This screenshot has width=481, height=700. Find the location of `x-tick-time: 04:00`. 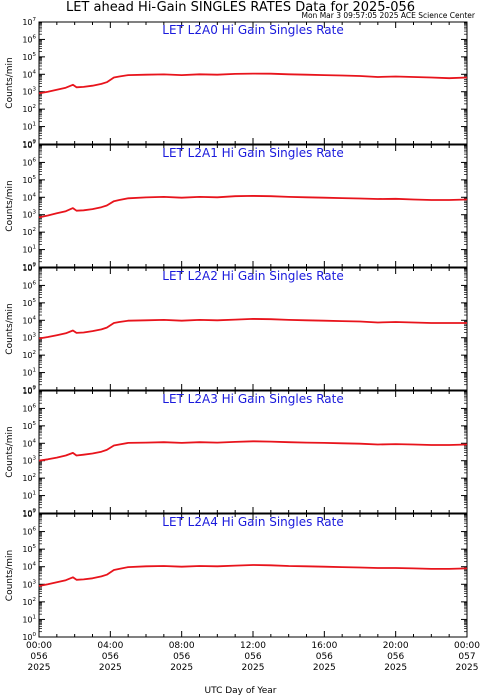

x-tick-time: 04:00 is located at coordinates (110, 646).